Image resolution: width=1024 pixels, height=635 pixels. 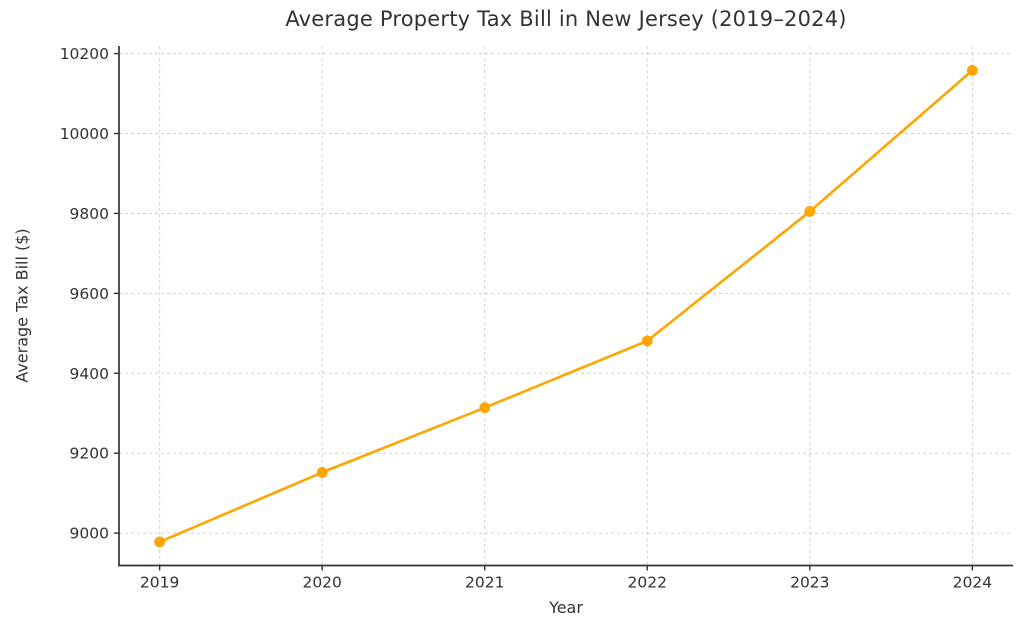 I want to click on y-tick-label: 9000, so click(x=89, y=534).